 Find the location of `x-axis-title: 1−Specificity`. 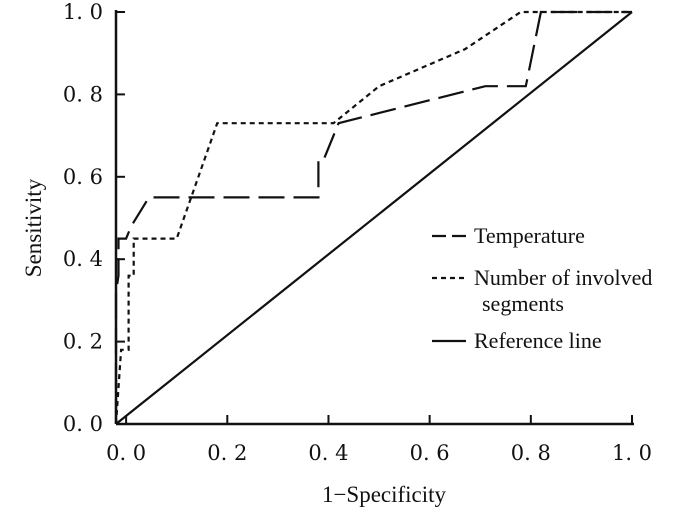

x-axis-title: 1−Specificity is located at coordinates (384, 494).